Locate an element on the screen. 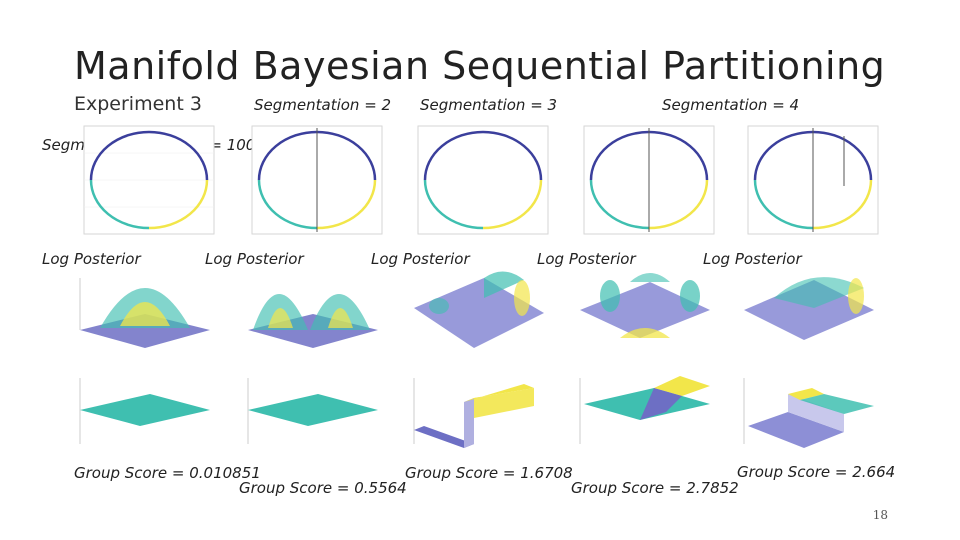  log-posterior-label-2: Log Posterior is located at coordinates (254, 259).